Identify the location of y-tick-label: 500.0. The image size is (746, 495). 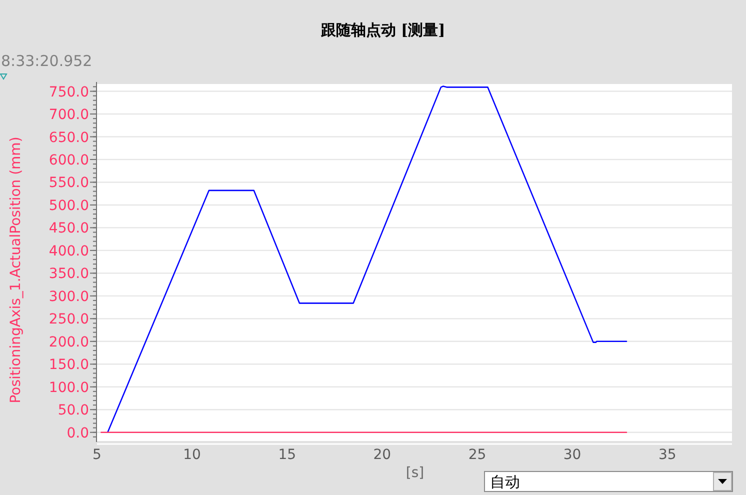
(68, 206).